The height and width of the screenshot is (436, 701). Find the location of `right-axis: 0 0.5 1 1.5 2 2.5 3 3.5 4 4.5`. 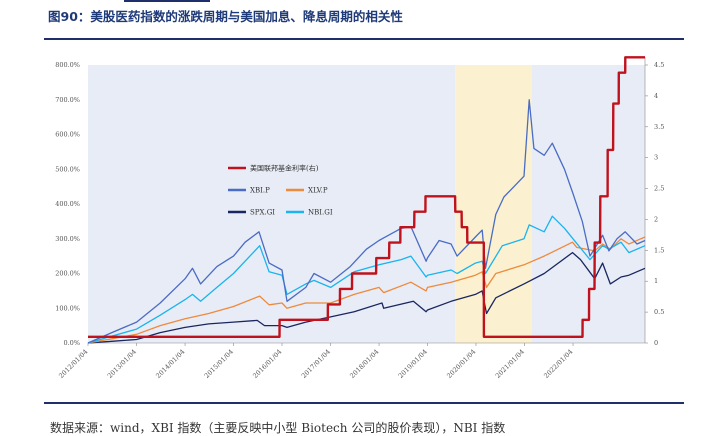

right-axis: 0 0.5 1 1.5 2 2.5 3 3.5 4 4.5 is located at coordinates (654, 202).